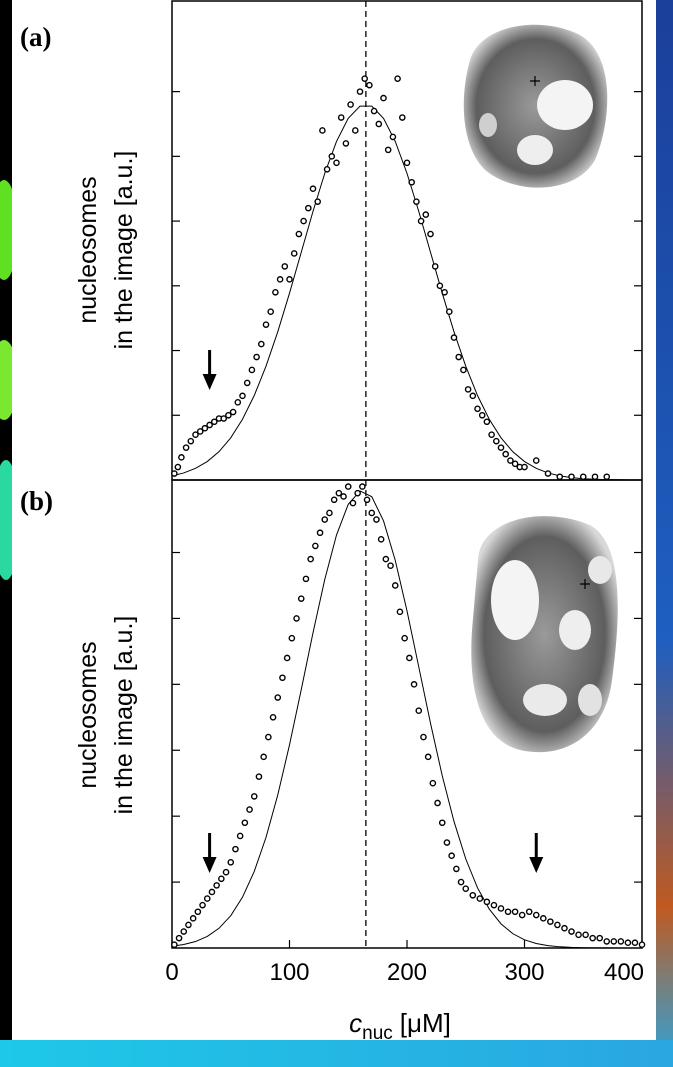 The height and width of the screenshot is (1067, 673). Describe the element at coordinates (544, 634) in the screenshot. I see `inset-image-b` at that location.